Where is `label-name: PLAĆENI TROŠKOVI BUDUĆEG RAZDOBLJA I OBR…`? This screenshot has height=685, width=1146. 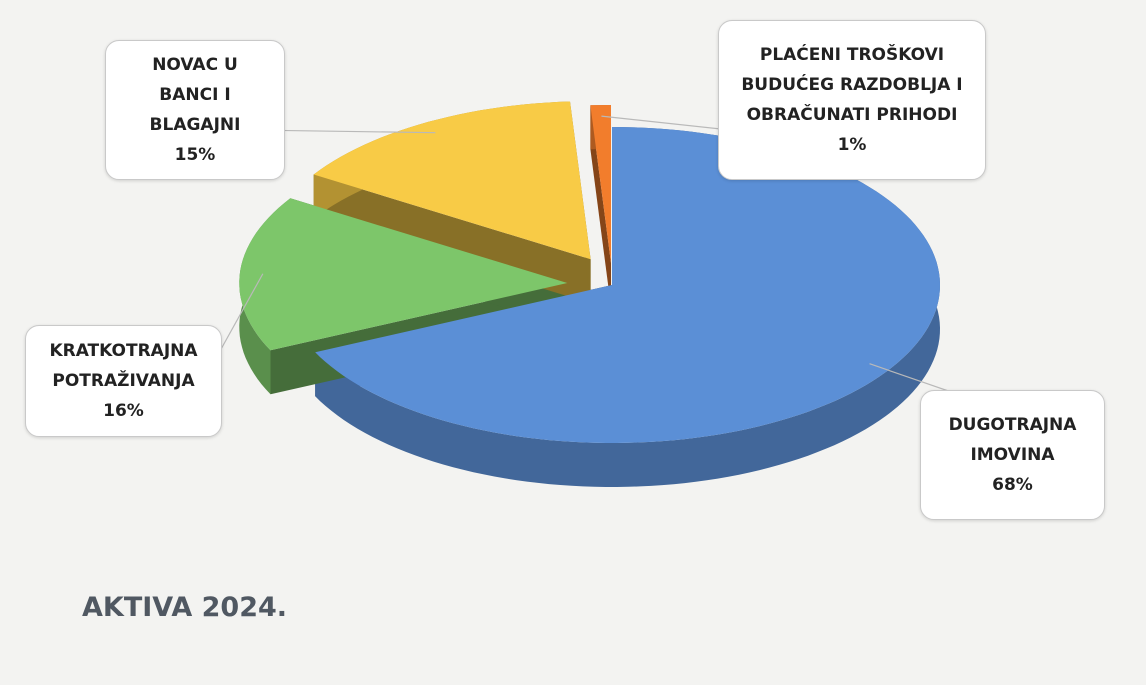 label-name: PLAĆENI TROŠKOVI BUDUĆEG RAZDOBLJA I OBR… is located at coordinates (852, 85).